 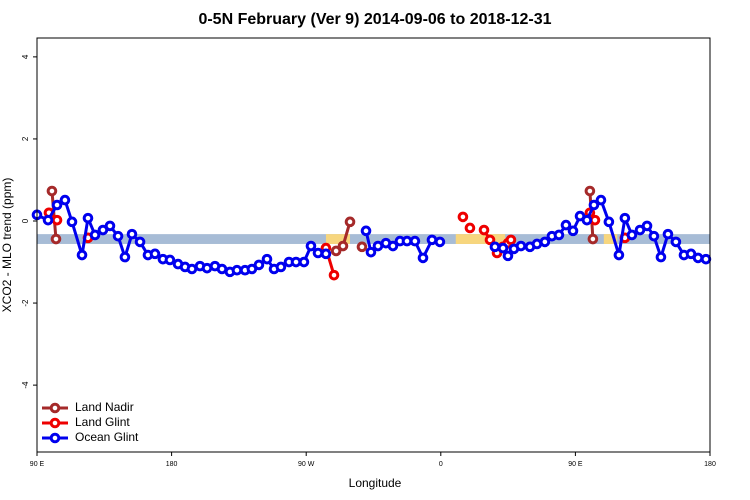 I want to click on y-tick-label: 4, so click(x=25, y=56).